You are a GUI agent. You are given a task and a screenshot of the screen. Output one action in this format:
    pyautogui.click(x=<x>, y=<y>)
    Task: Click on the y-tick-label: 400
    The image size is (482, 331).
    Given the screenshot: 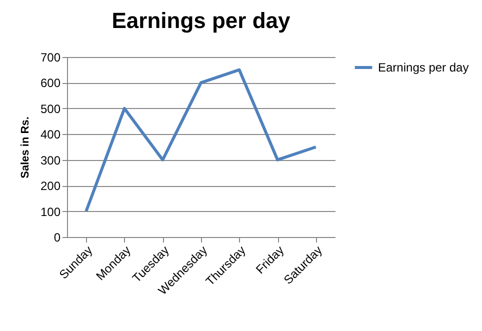 What is the action you would take?
    pyautogui.click(x=50, y=135)
    